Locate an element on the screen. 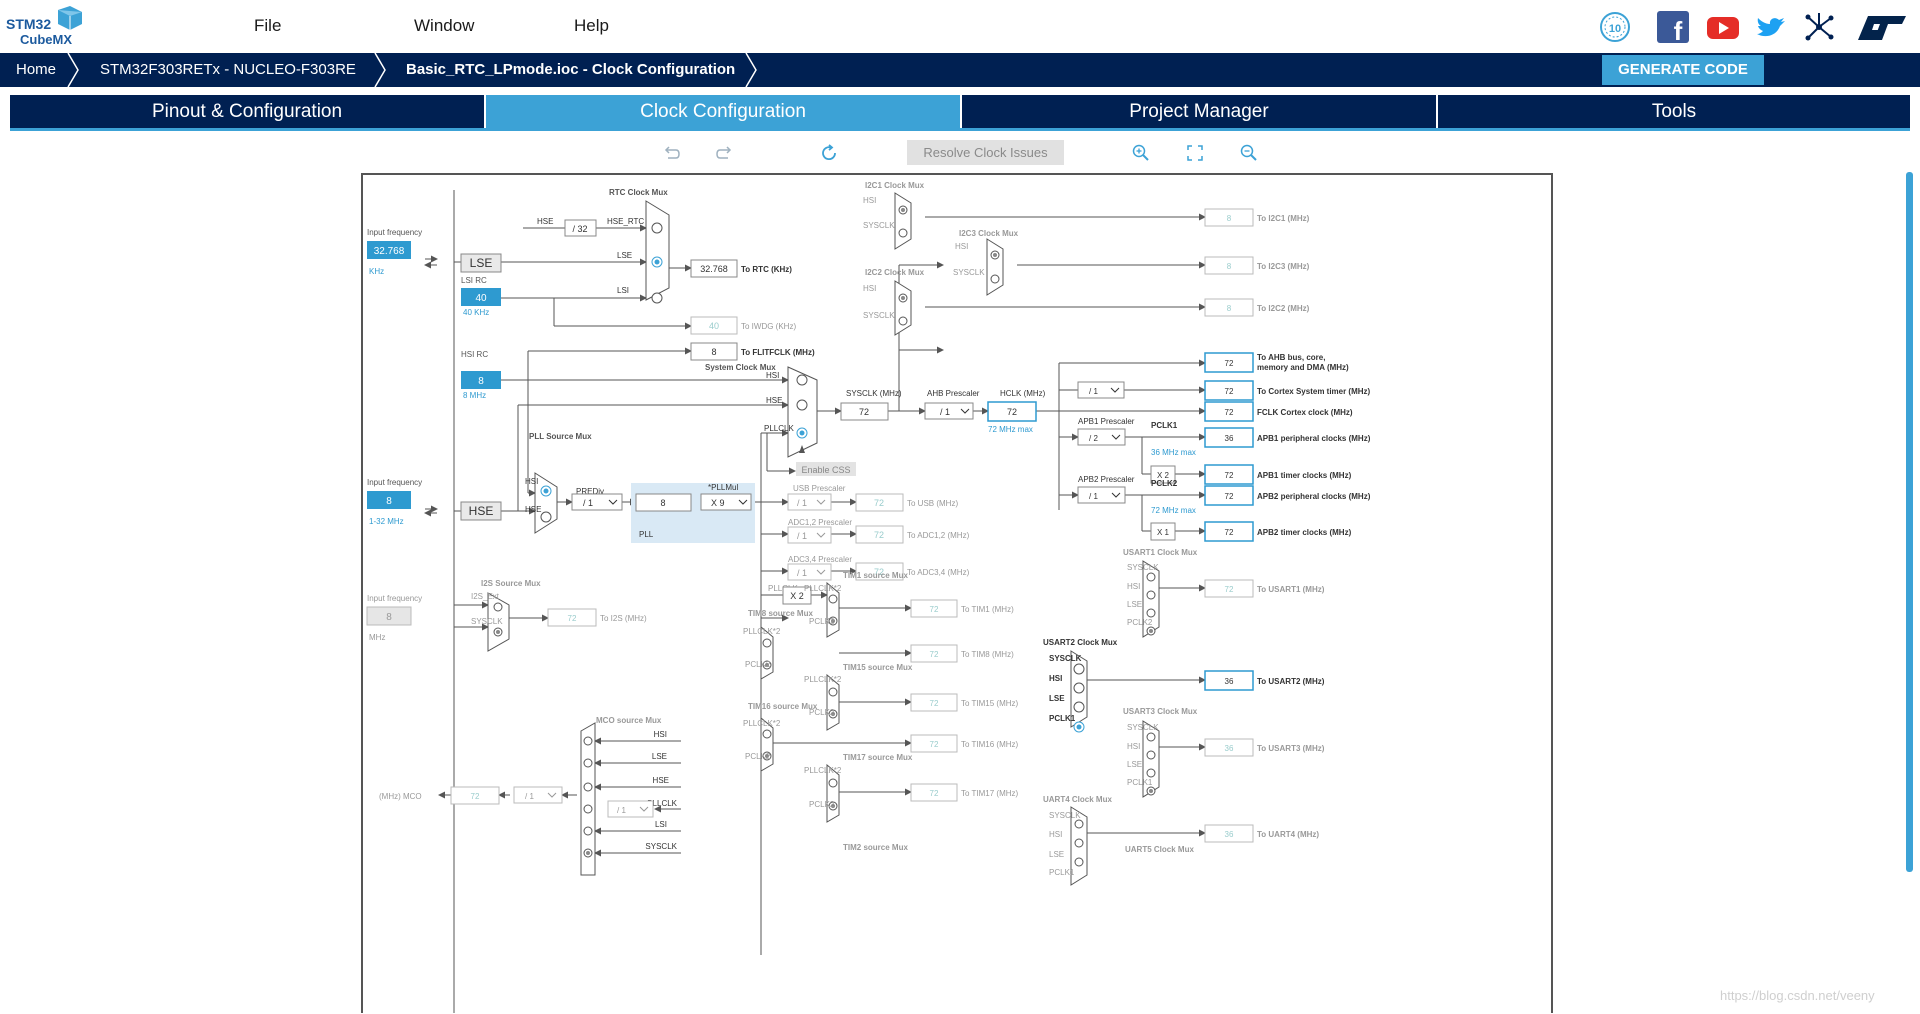  tim16-to-text: To TIM16 (MHz) is located at coordinates (990, 744).